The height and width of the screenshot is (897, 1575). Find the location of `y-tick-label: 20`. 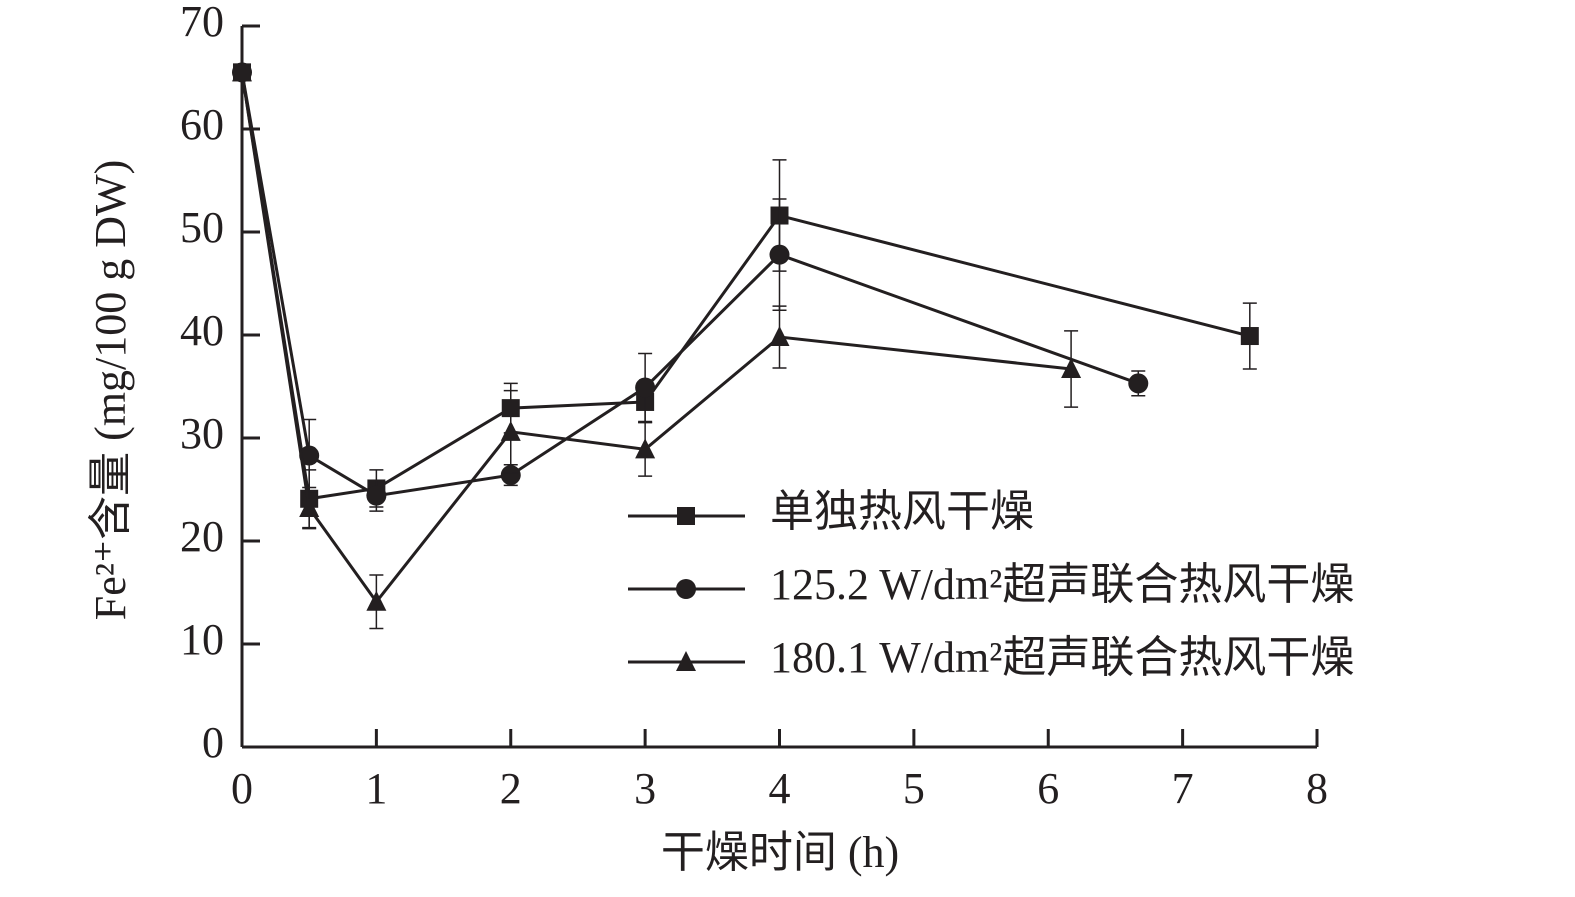

y-tick-label: 20 is located at coordinates (202, 536).